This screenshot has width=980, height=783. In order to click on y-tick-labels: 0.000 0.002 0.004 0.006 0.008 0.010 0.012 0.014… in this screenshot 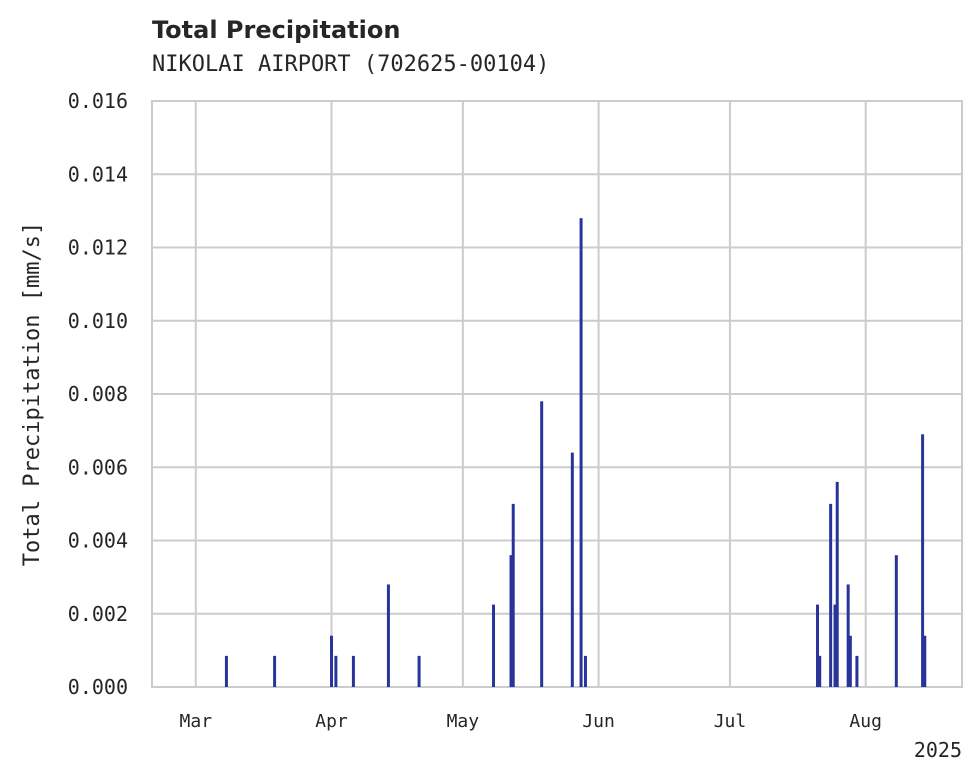, I will do `click(98, 394)`.